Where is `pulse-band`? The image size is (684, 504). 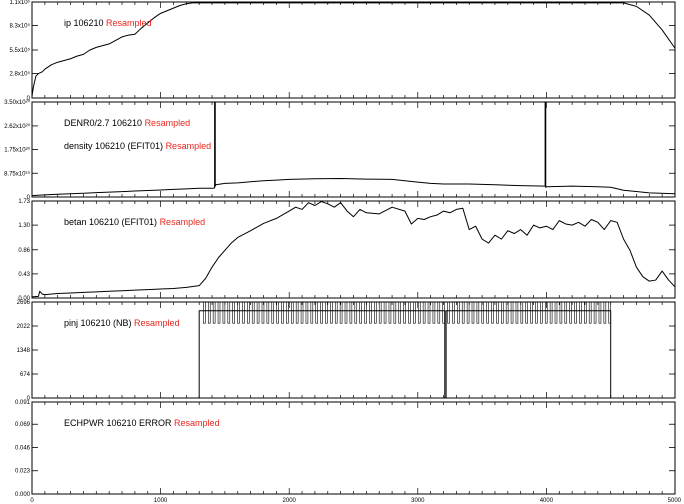
pulse-band is located at coordinates (405, 312).